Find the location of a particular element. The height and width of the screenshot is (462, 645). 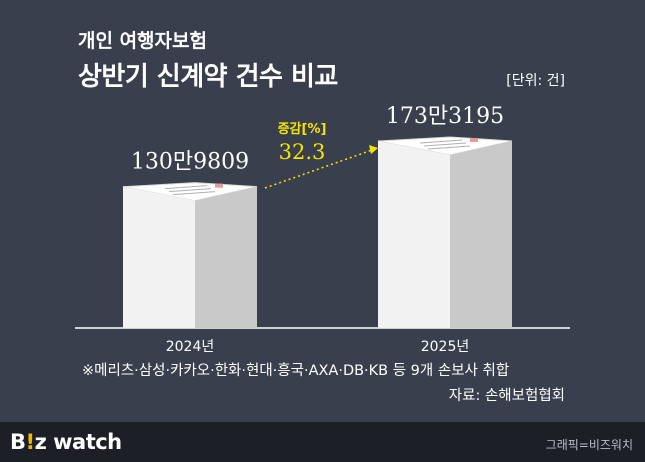

category-label: 2025년 is located at coordinates (445, 347).